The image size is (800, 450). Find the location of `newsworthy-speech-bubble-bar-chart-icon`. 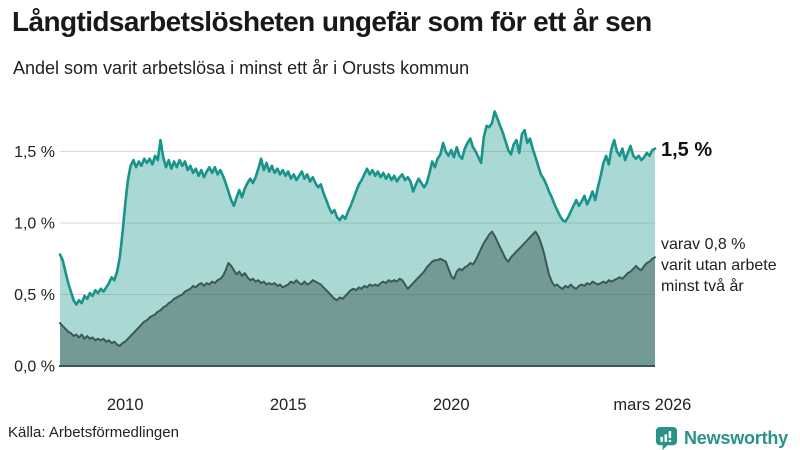

newsworthy-speech-bubble-bar-chart-icon is located at coordinates (666, 438).